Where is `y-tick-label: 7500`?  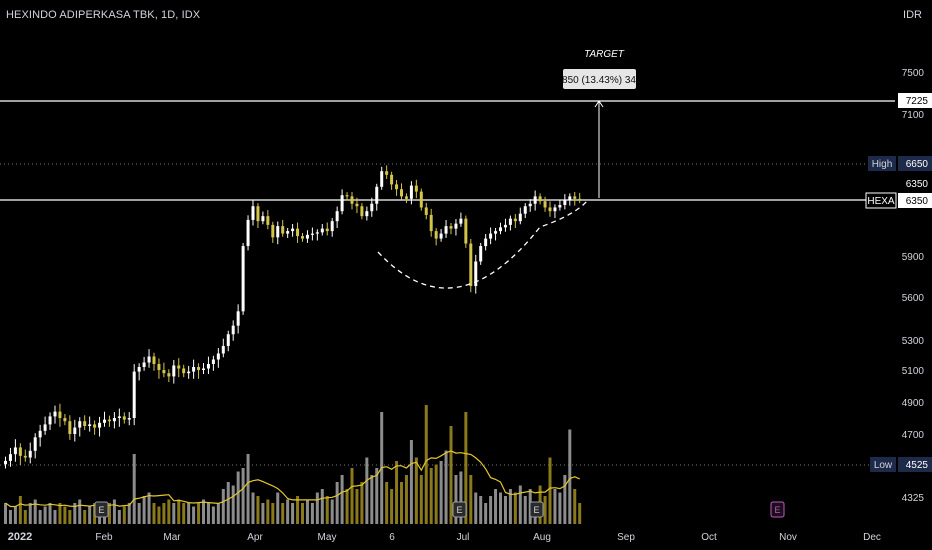 y-tick-label: 7500 is located at coordinates (913, 73).